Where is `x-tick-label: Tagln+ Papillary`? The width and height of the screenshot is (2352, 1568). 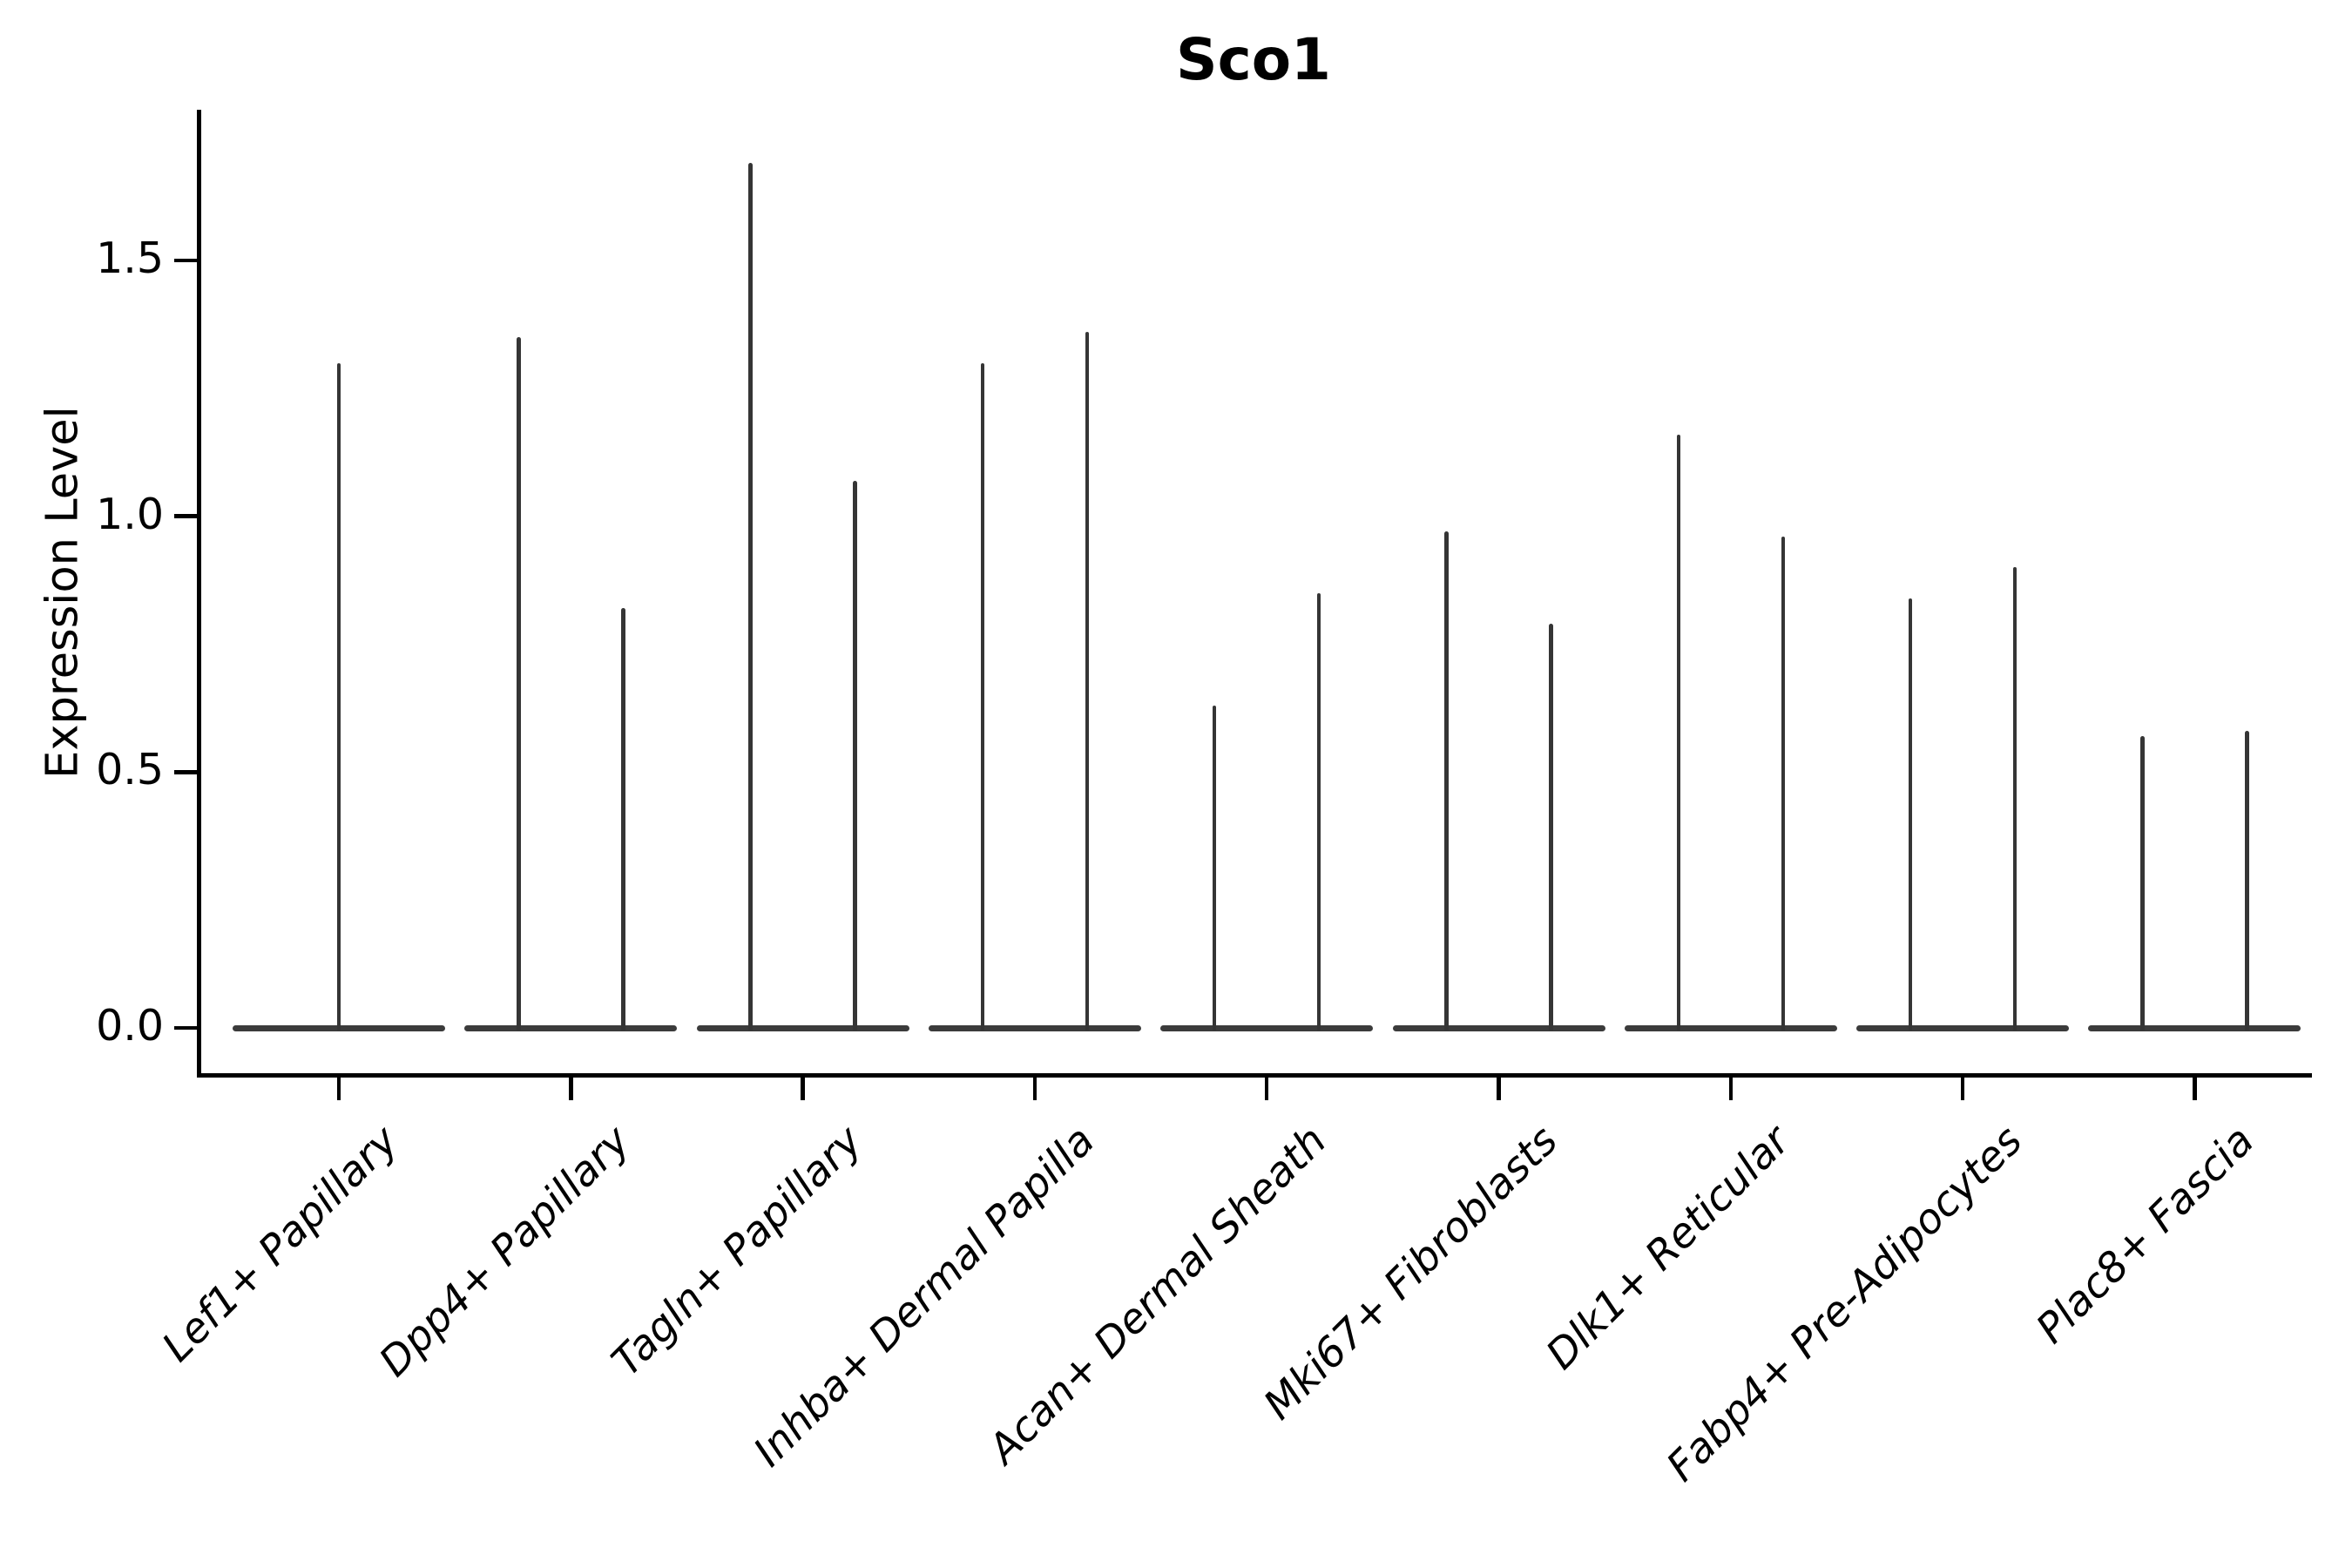 x-tick-label: Tagln+ Papillary is located at coordinates (737, 1251).